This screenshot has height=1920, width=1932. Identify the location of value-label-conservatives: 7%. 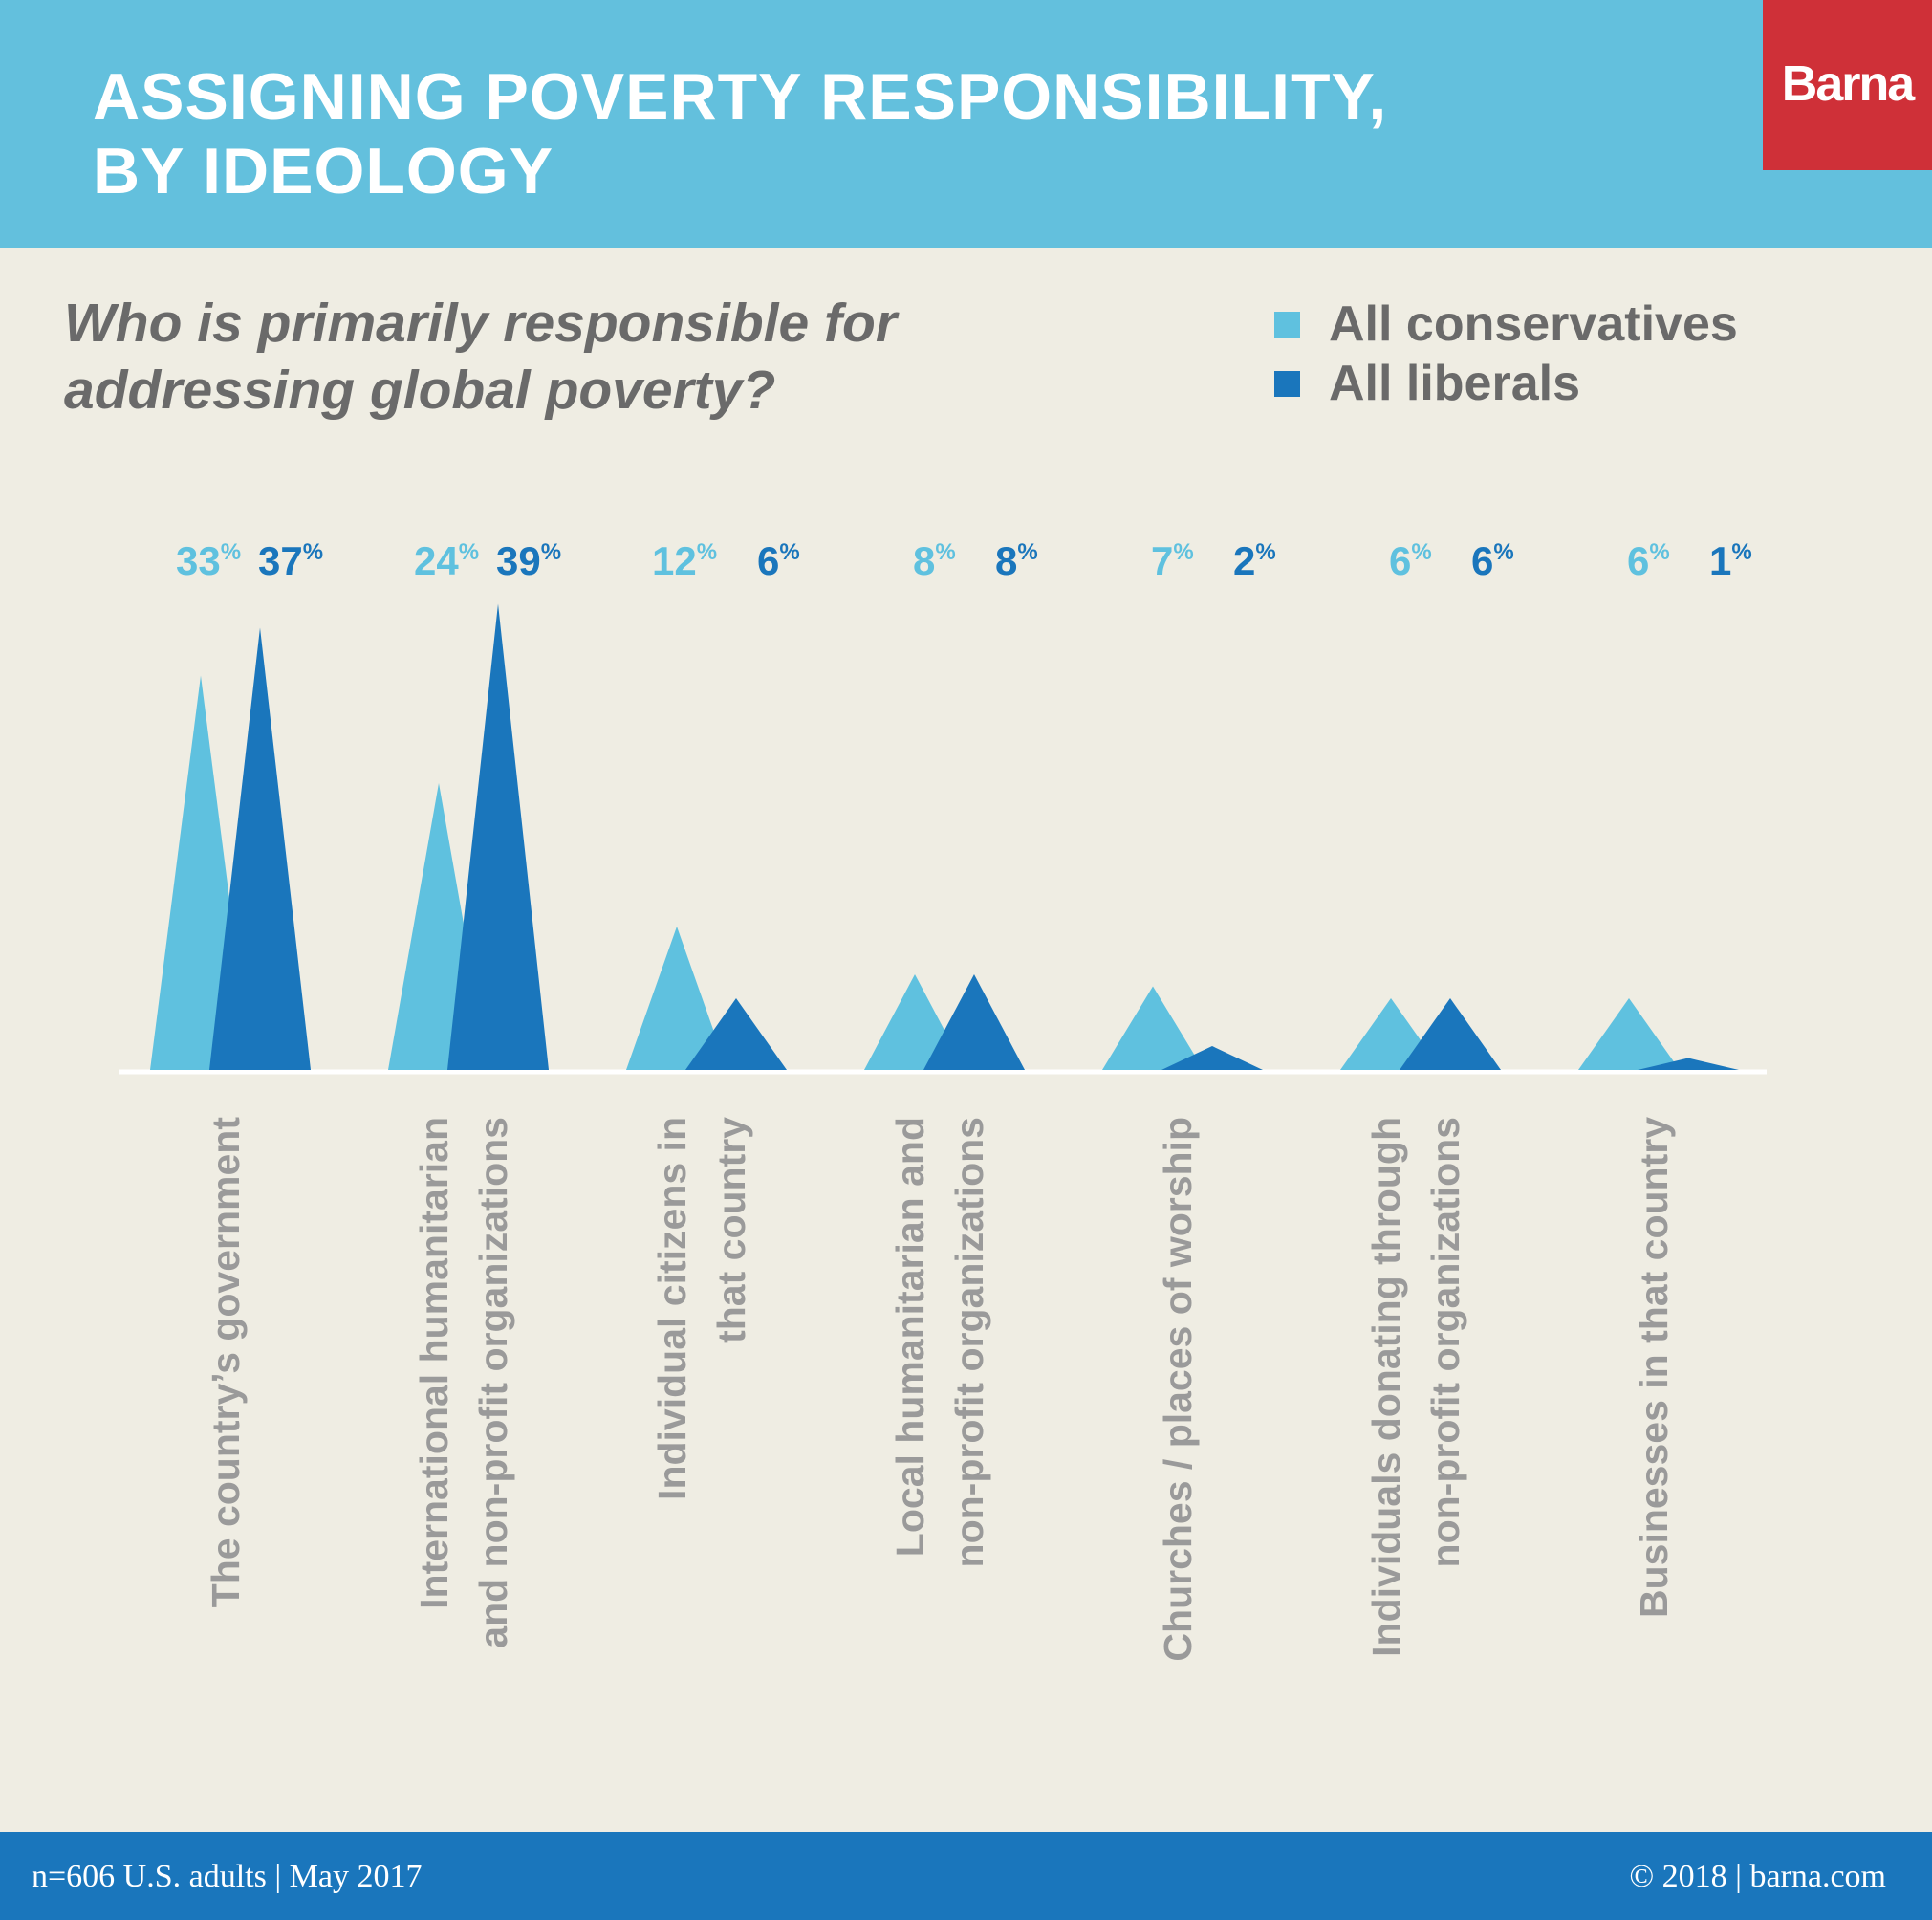
(1173, 561).